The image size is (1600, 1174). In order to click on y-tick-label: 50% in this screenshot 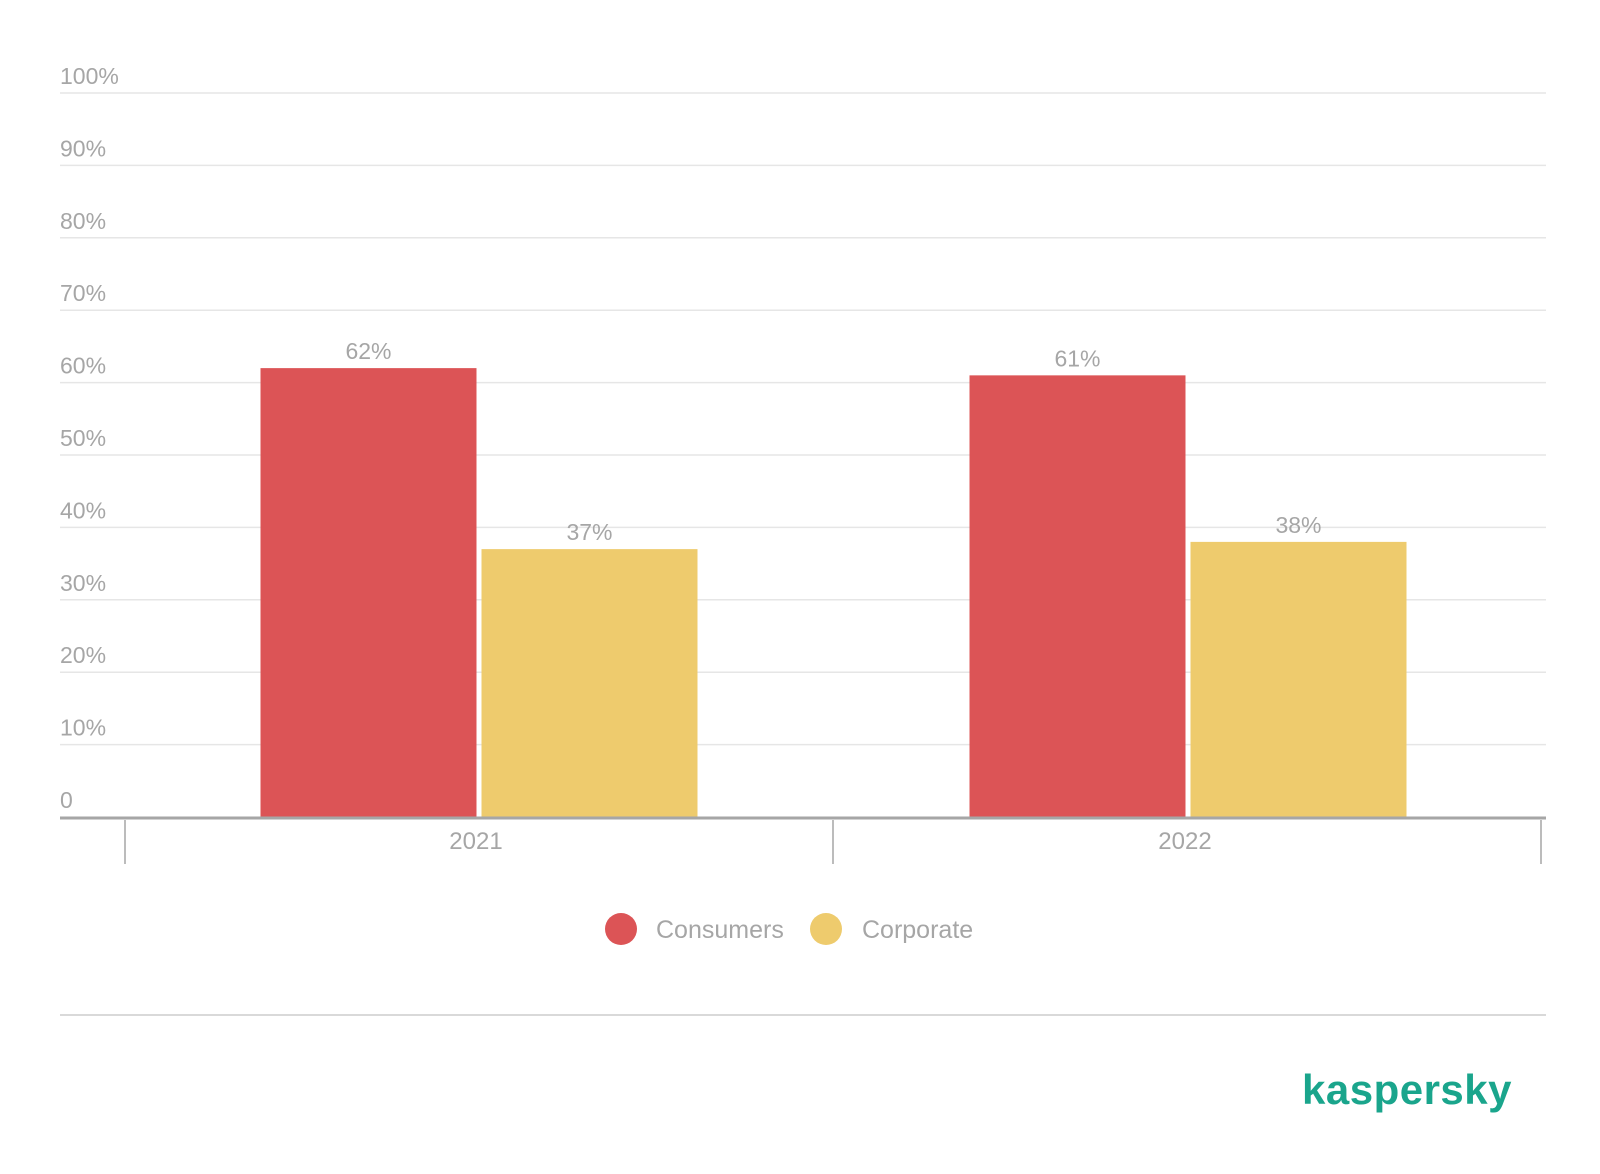, I will do `click(83, 438)`.